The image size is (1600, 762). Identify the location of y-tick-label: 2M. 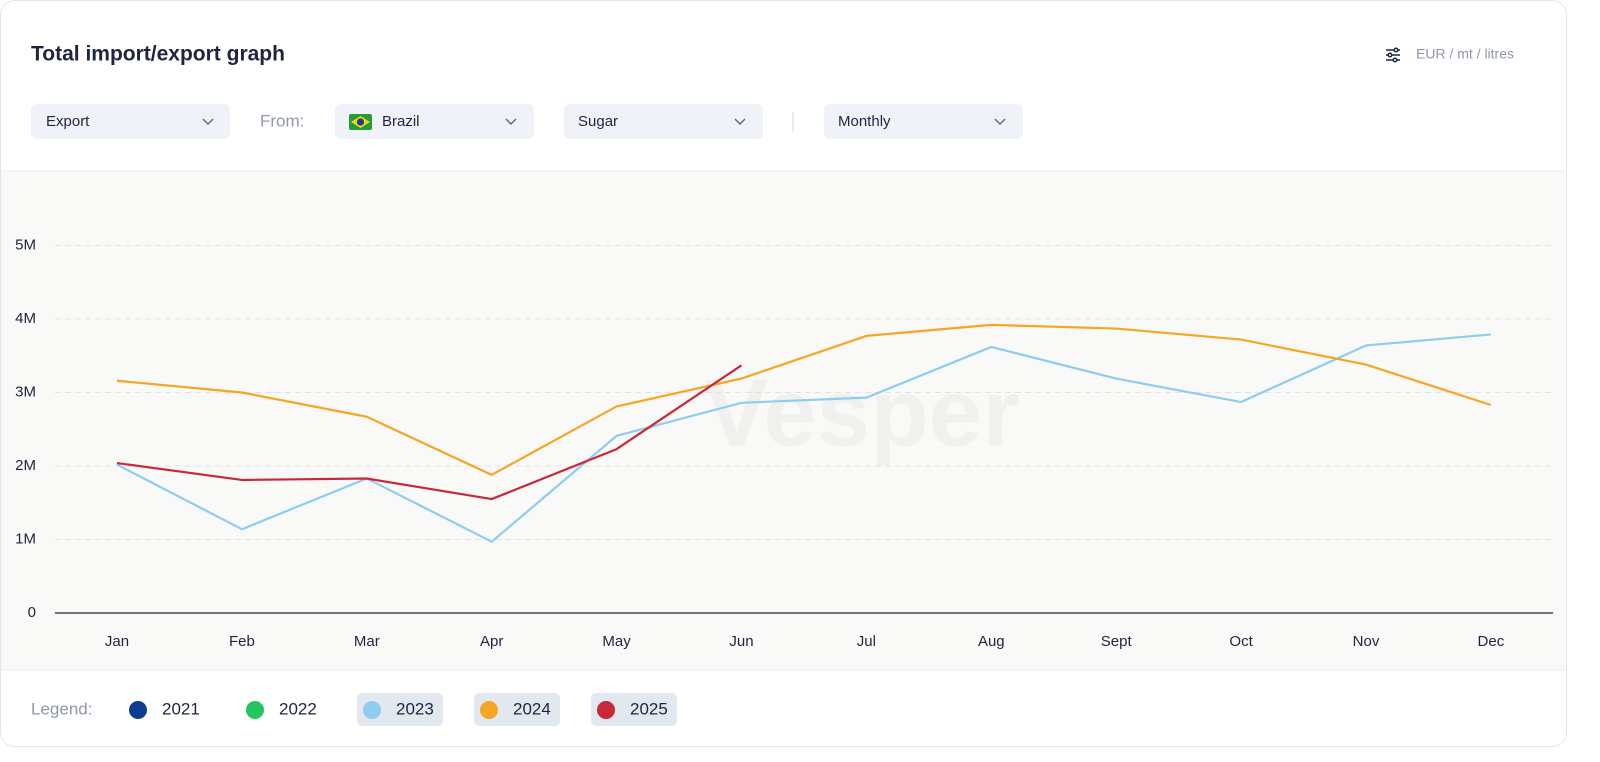
(25, 465).